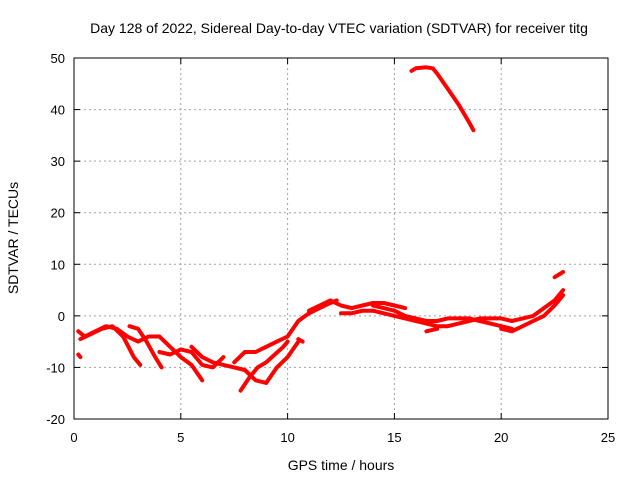 The height and width of the screenshot is (480, 640). Describe the element at coordinates (608, 437) in the screenshot. I see `x-tick-label: 25` at that location.